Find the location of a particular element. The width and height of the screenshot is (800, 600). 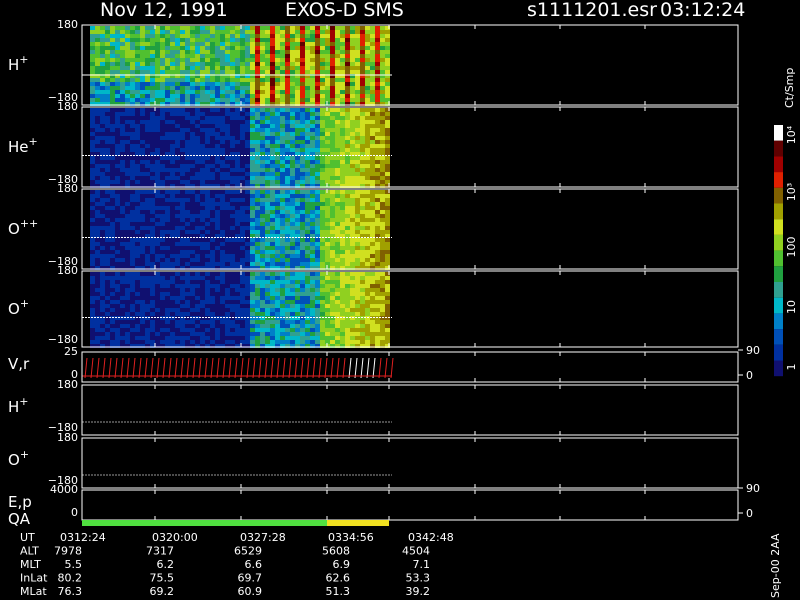

y-tick-label: −180 is located at coordinates (63, 427).